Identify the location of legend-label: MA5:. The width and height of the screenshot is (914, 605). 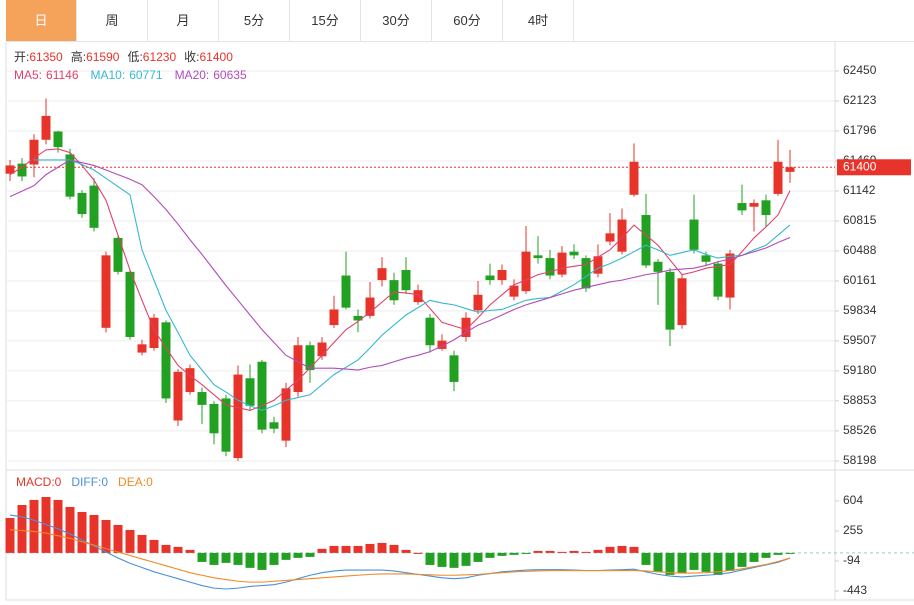
(28, 75).